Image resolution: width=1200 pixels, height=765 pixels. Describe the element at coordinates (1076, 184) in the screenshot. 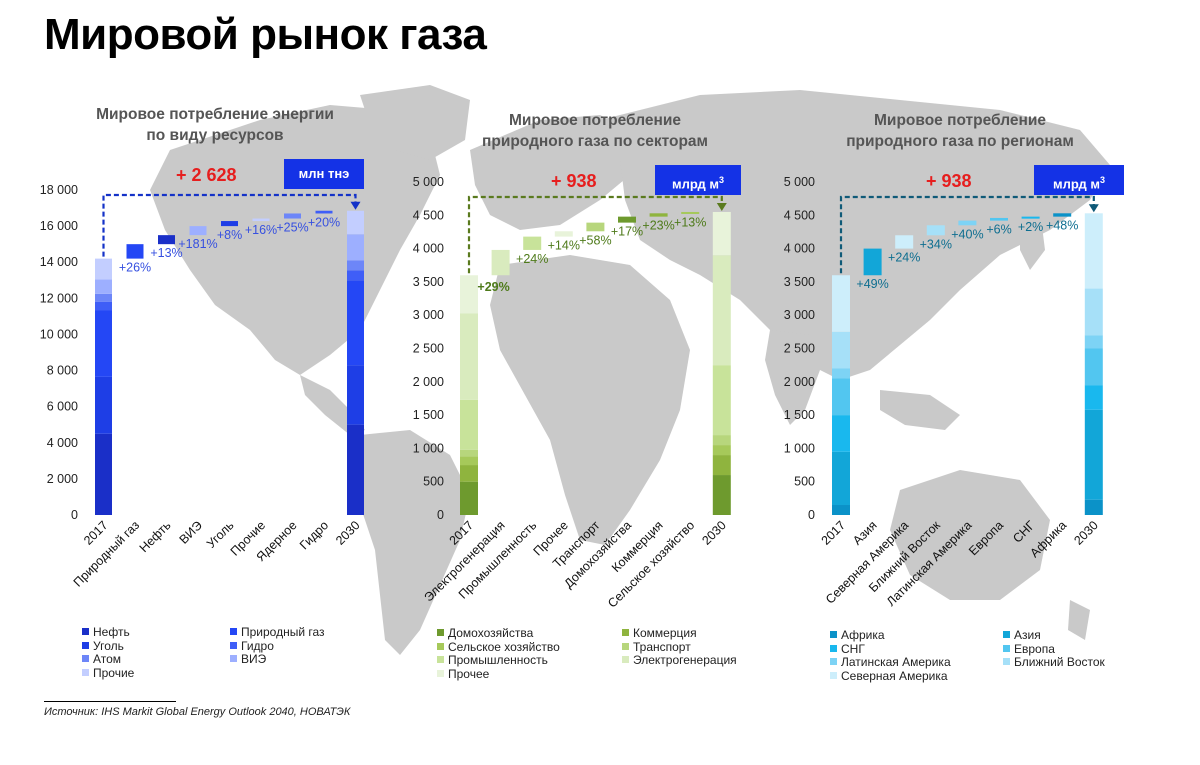

I see `chart3-unit: млрд м` at that location.